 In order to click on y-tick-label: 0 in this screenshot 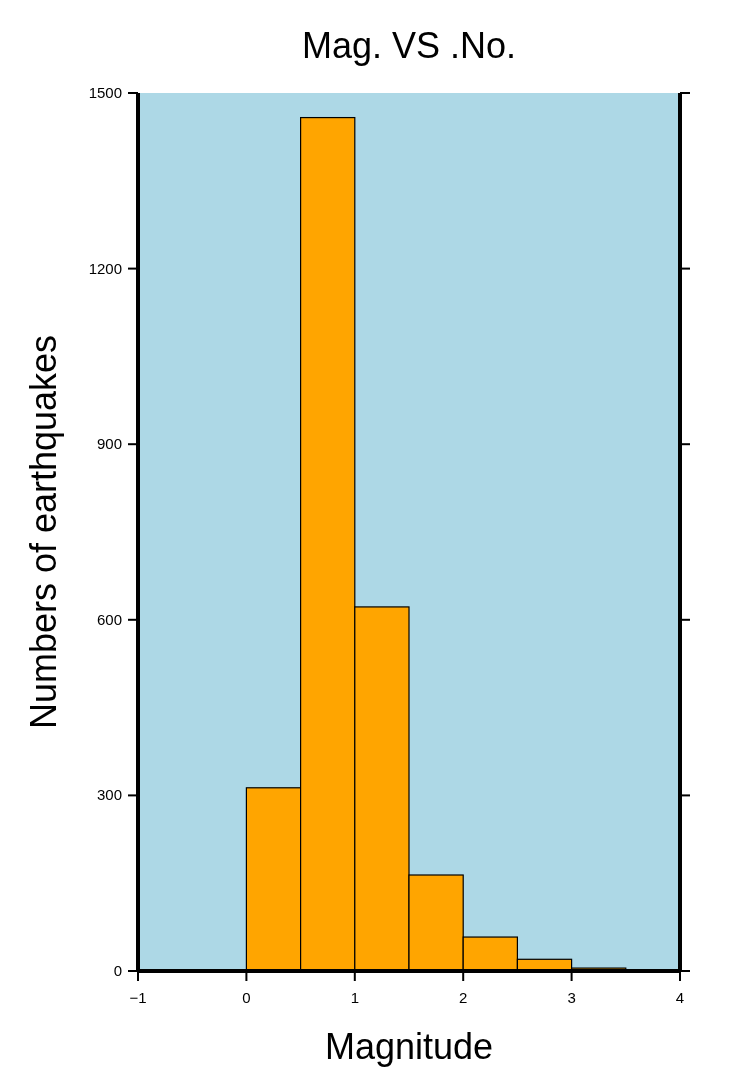, I will do `click(117, 970)`.